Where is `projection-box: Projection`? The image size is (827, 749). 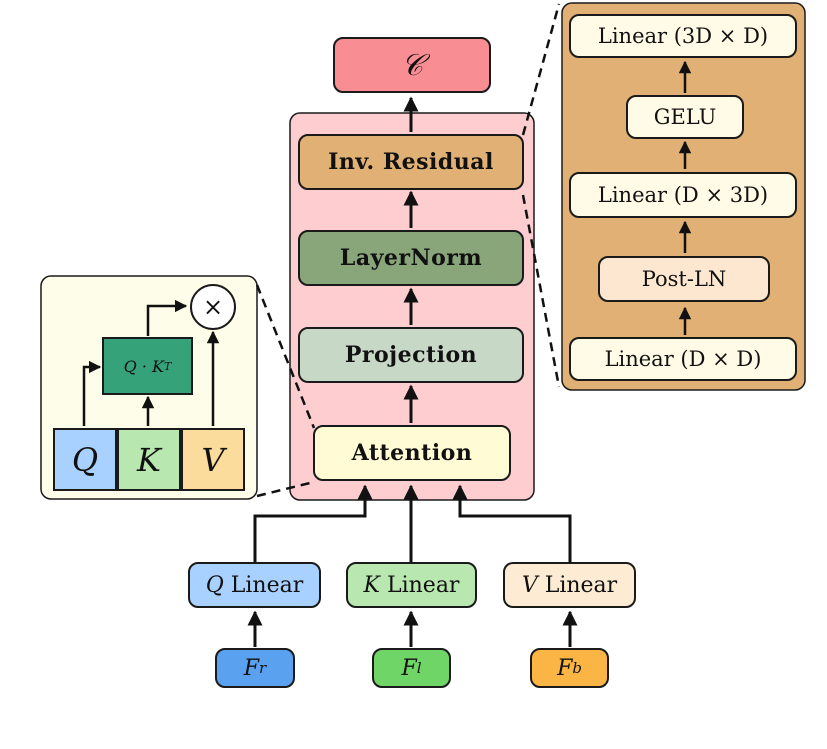
projection-box: Projection is located at coordinates (411, 355).